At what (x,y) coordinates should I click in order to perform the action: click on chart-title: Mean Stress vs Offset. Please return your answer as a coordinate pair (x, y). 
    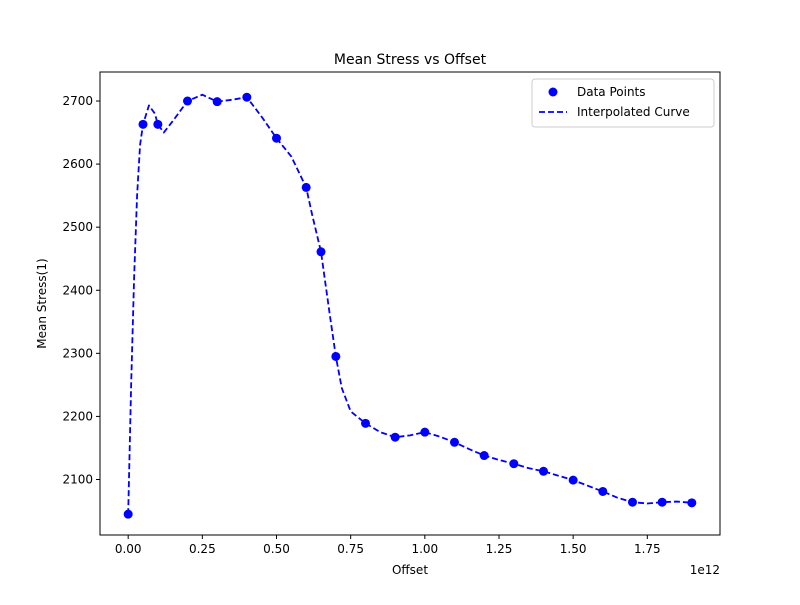
    Looking at the image, I should click on (410, 60).